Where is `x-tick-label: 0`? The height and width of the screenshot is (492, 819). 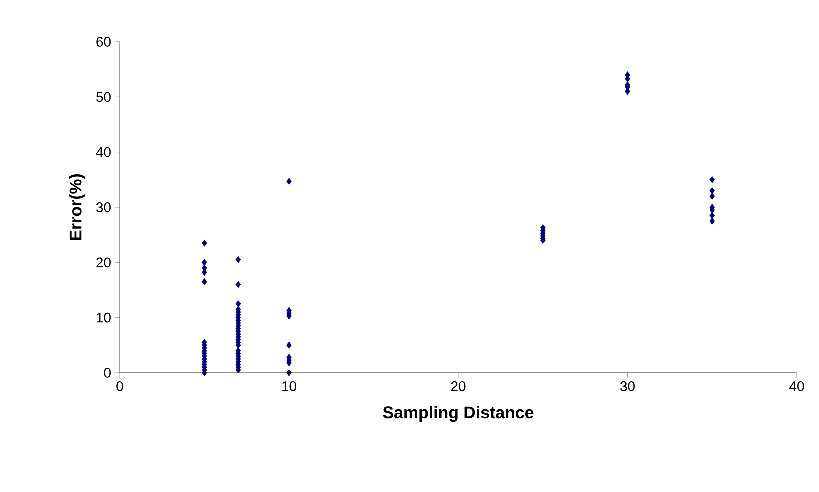
x-tick-label: 0 is located at coordinates (120, 386).